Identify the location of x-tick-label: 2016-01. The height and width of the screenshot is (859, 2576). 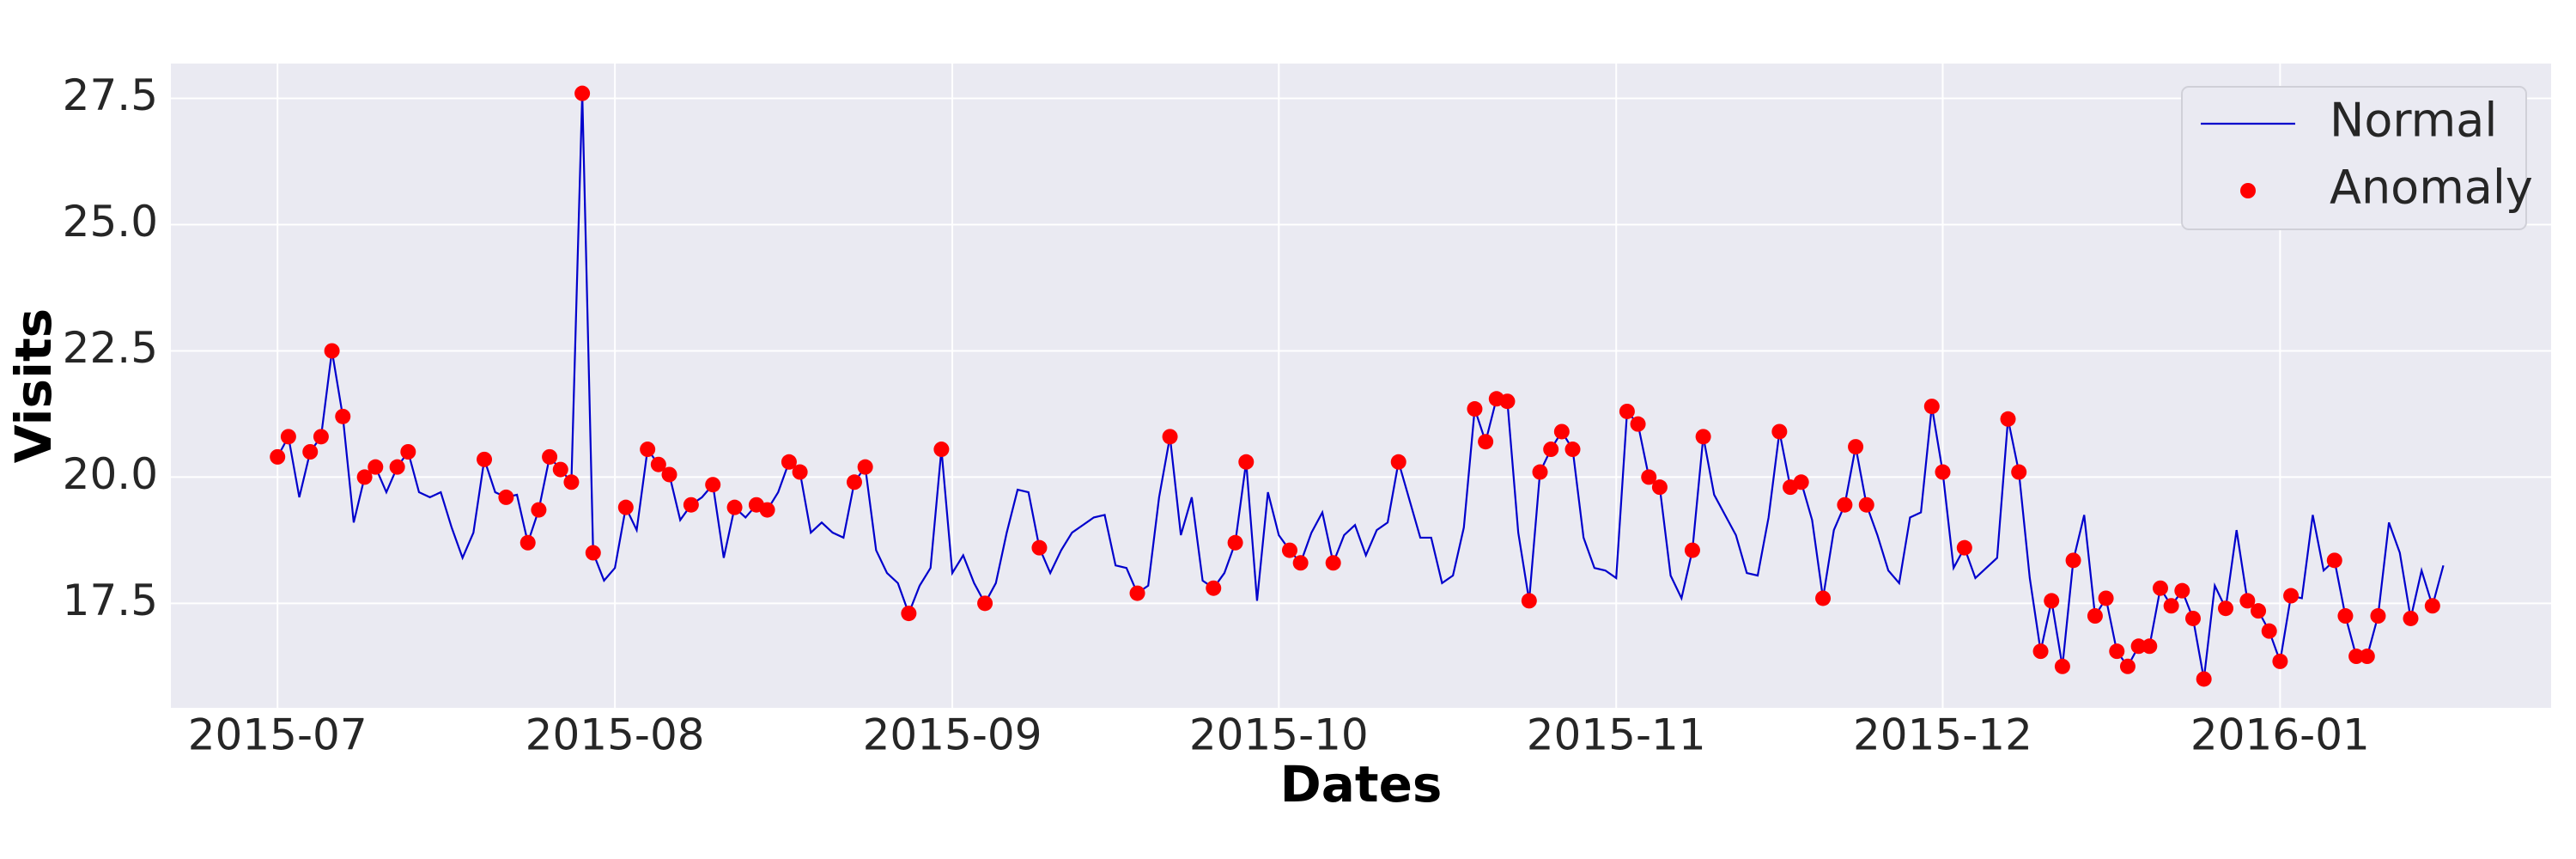
(2280, 735).